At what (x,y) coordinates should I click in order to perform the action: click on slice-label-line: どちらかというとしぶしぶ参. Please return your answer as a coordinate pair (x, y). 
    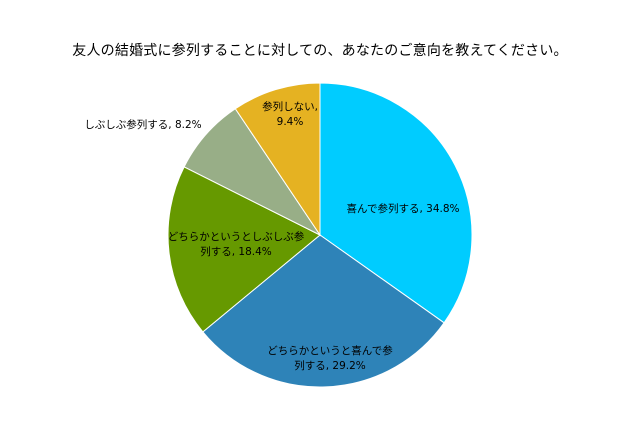
    Looking at the image, I should click on (236, 236).